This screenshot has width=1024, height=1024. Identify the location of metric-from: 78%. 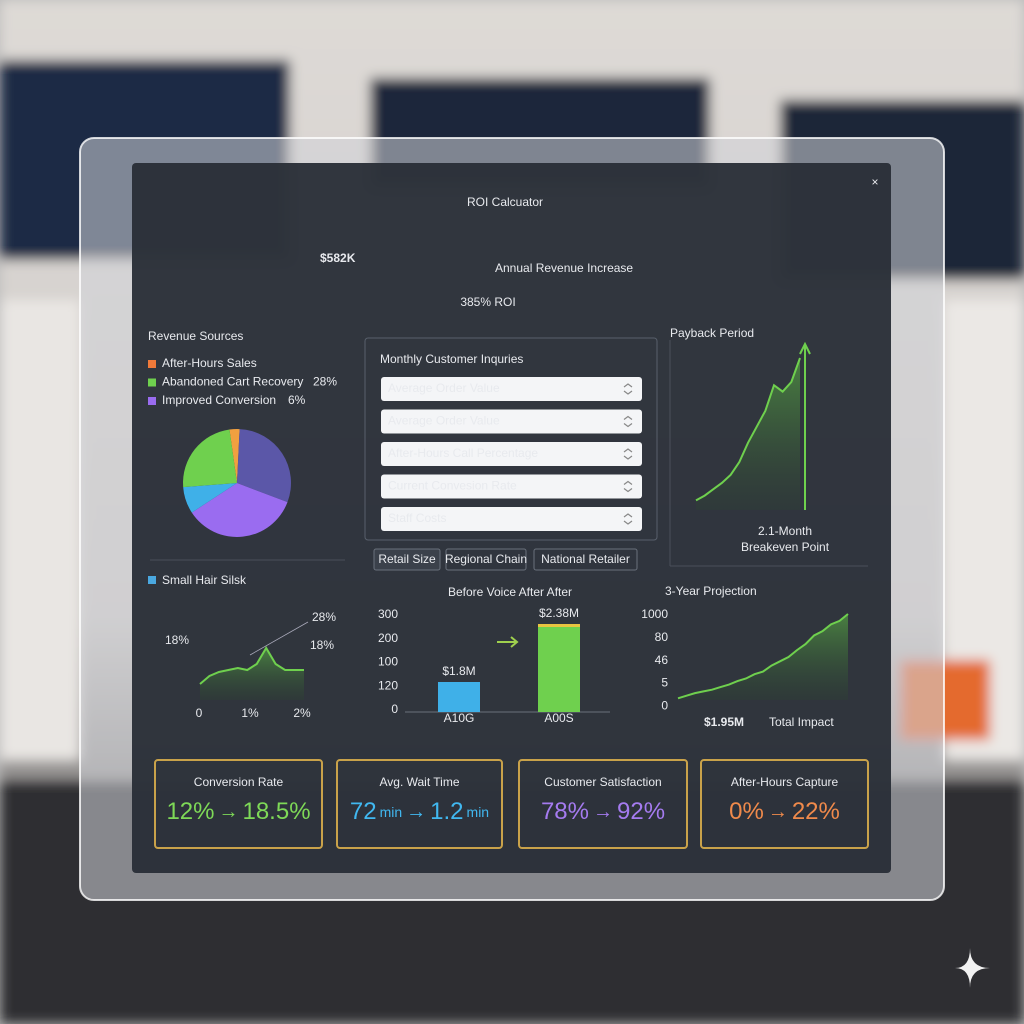
(565, 811).